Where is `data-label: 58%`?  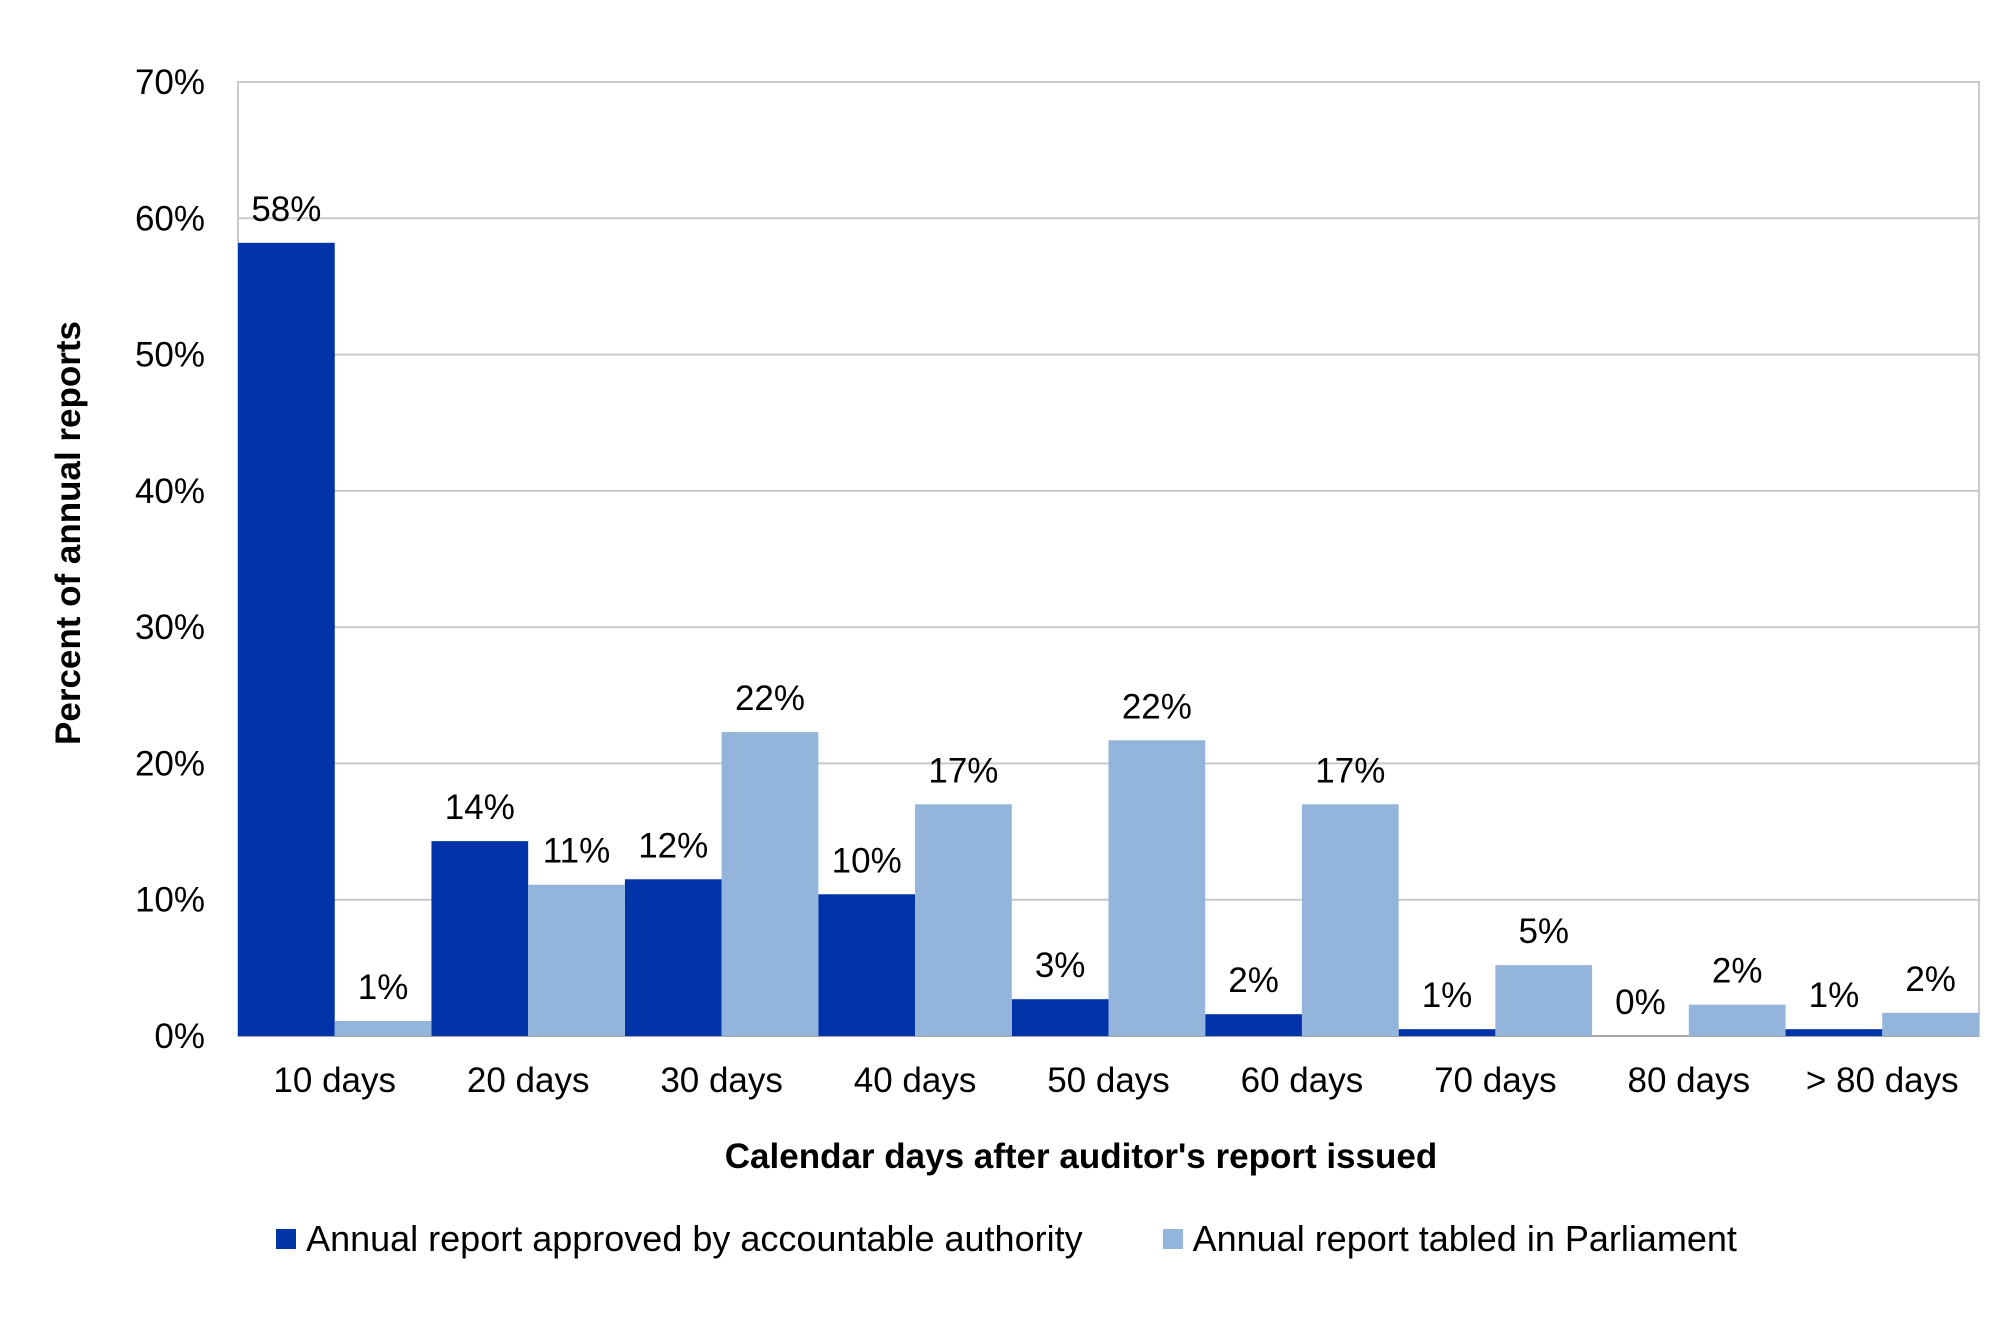
data-label: 58% is located at coordinates (286, 209).